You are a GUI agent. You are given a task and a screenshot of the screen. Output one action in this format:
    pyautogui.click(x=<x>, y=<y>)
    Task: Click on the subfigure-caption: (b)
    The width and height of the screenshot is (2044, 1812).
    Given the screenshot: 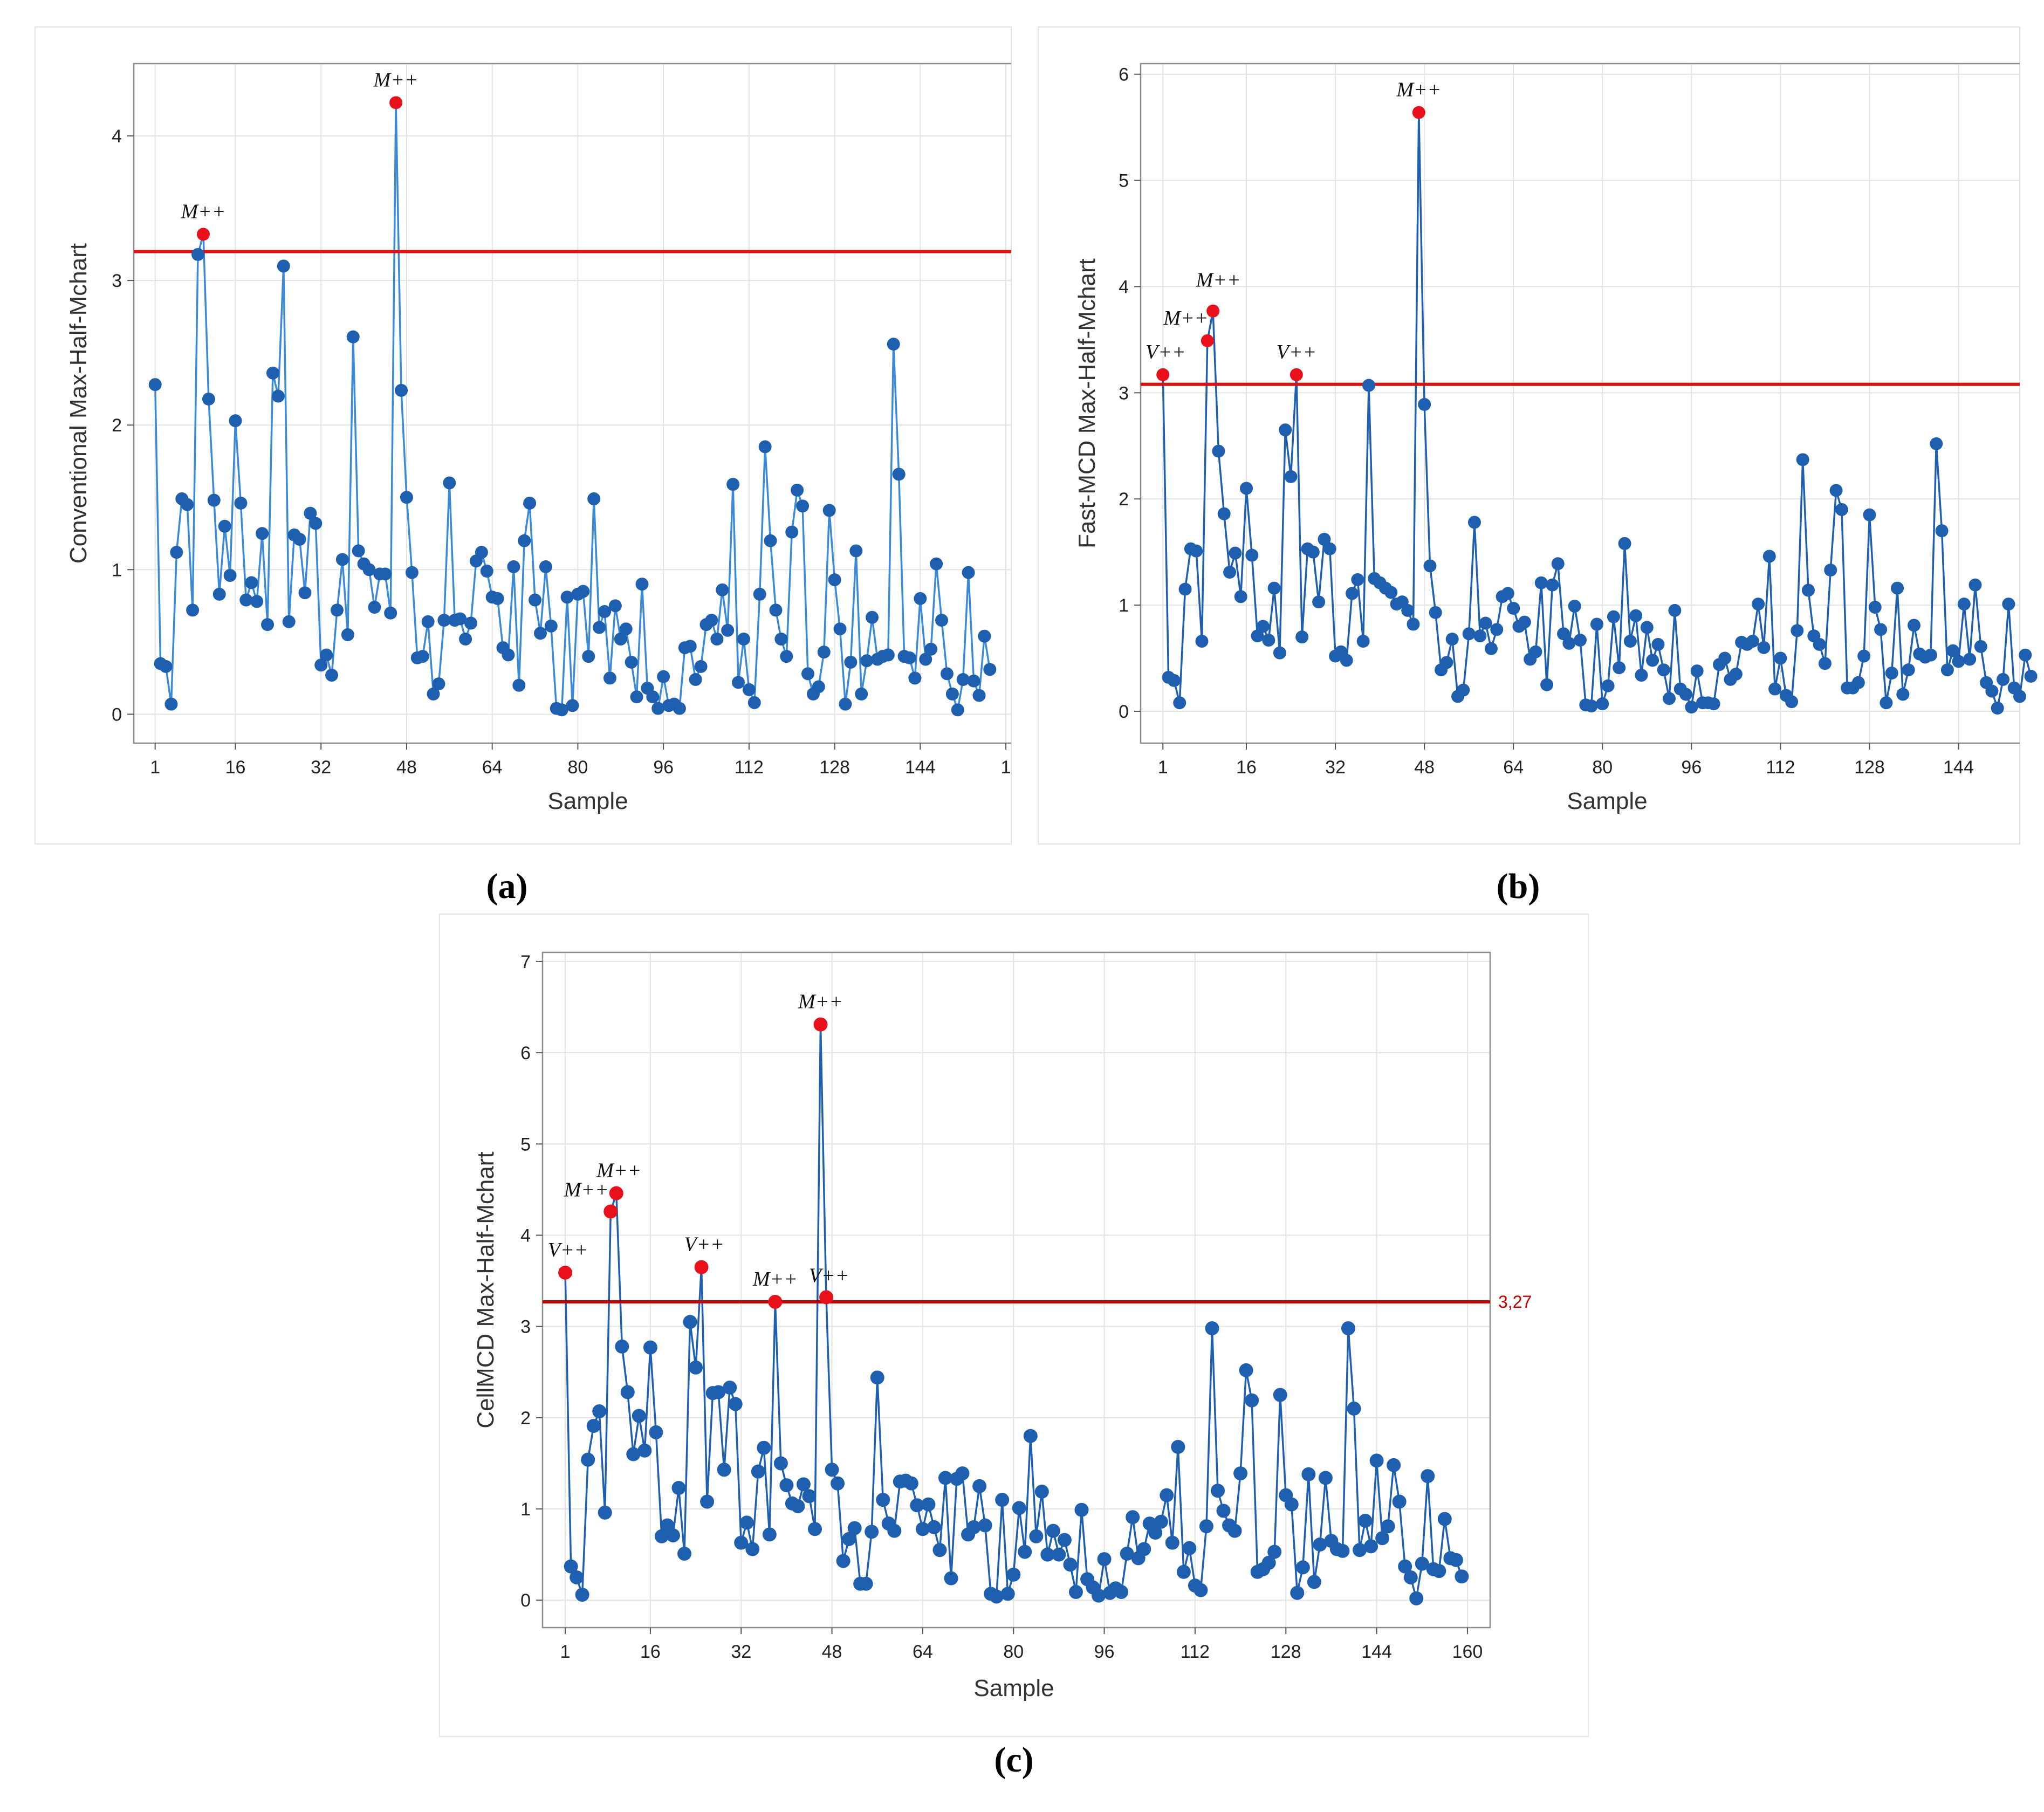 What is the action you would take?
    pyautogui.click(x=1518, y=886)
    